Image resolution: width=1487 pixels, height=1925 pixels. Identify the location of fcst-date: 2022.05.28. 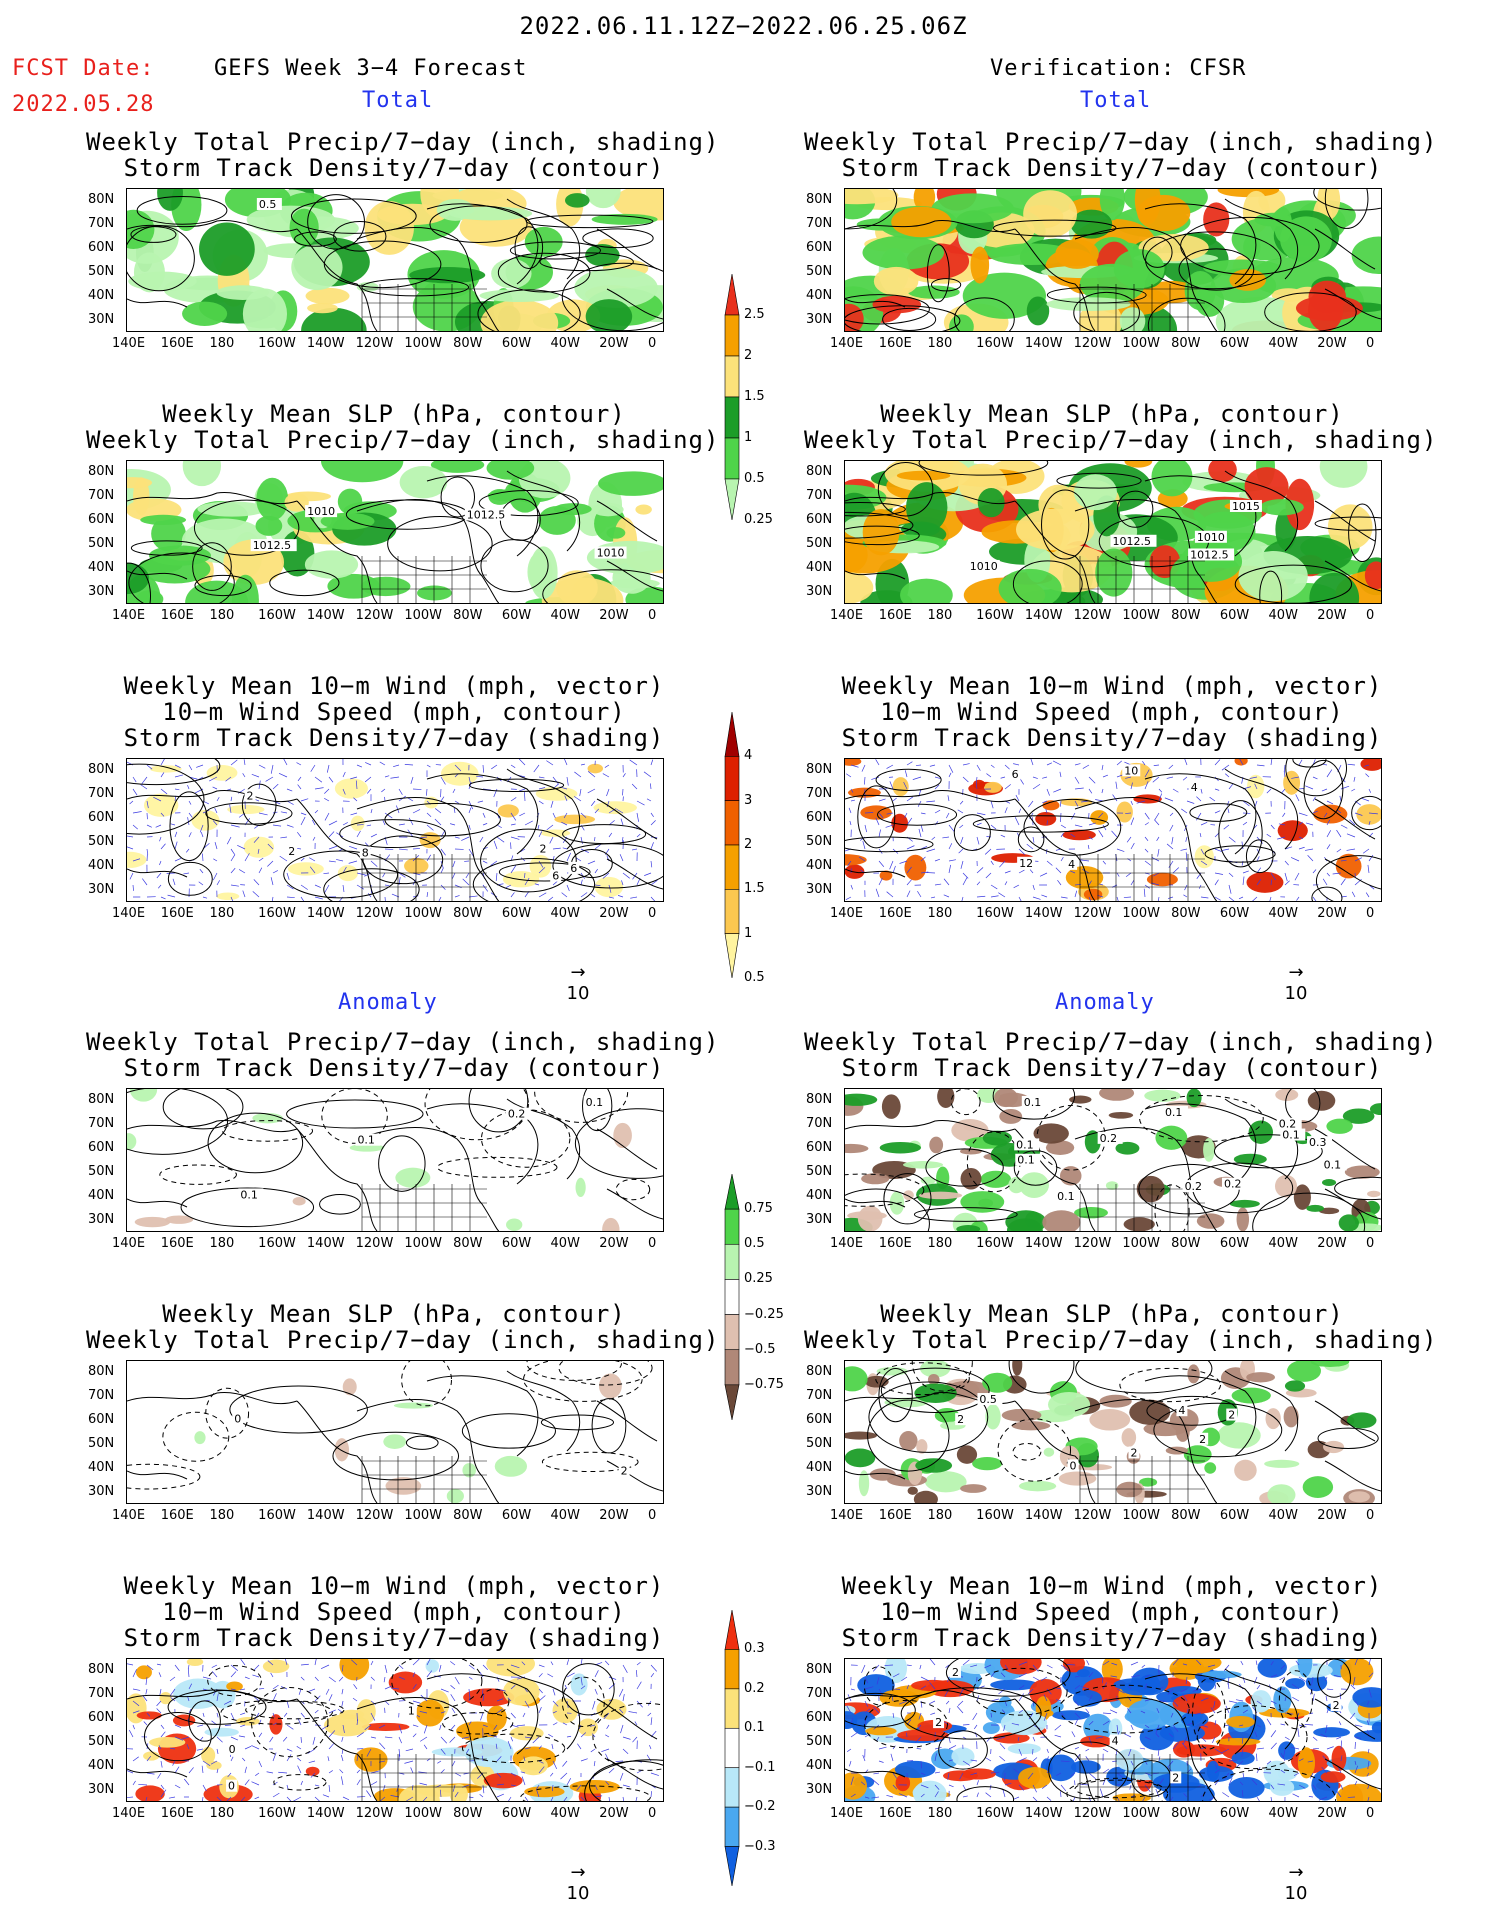
(83, 104).